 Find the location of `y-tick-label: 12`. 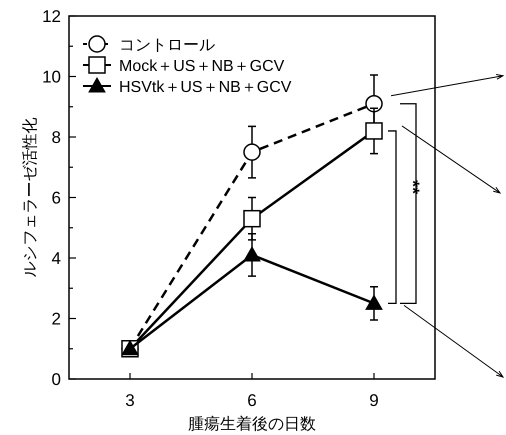

y-tick-label: 12 is located at coordinates (51, 16).